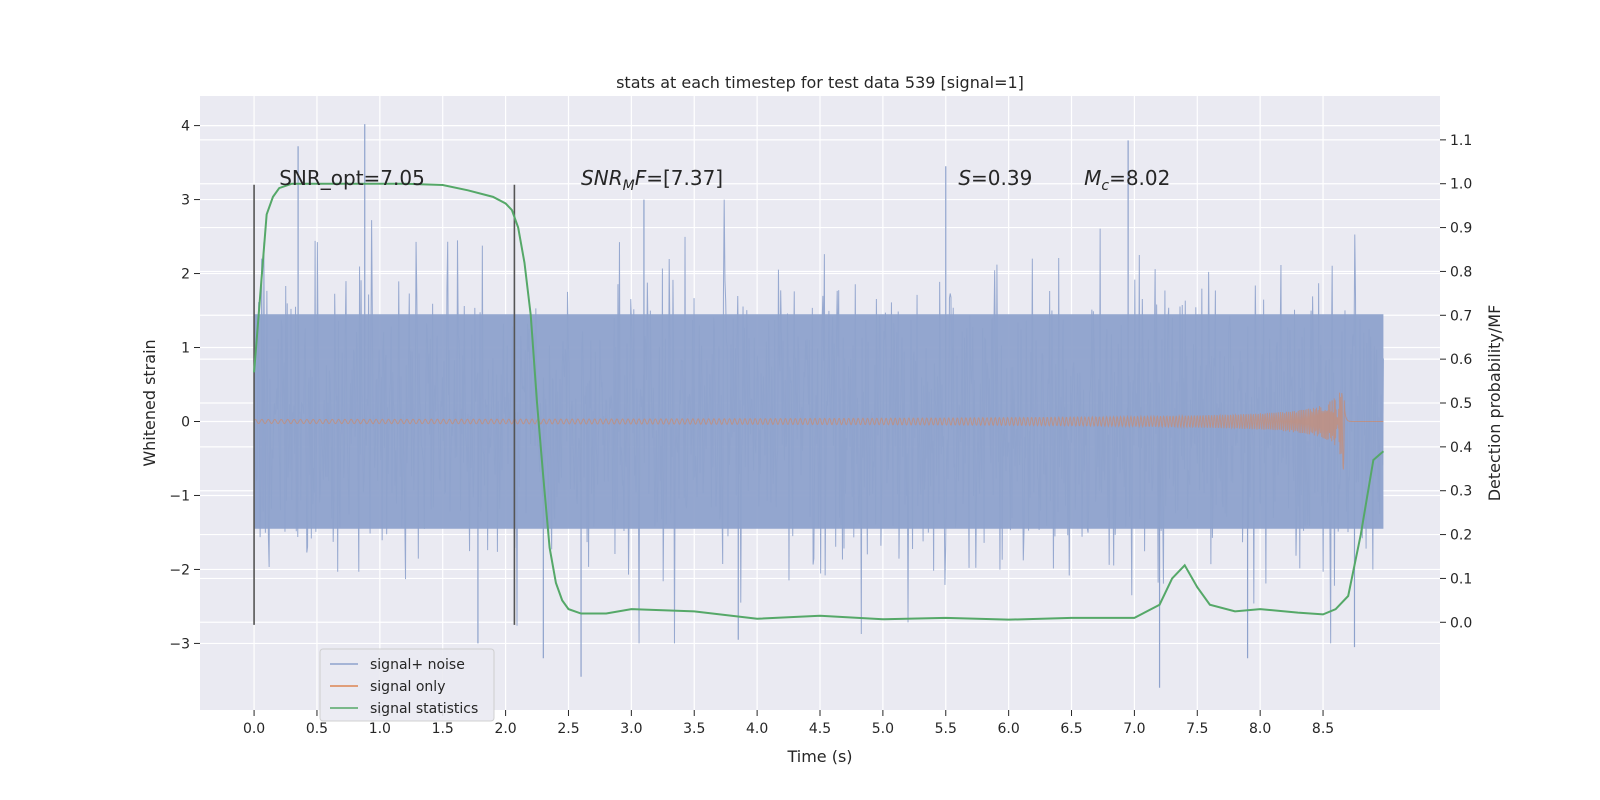  I want to click on tick-label-x-8: 4.0, so click(757, 729).